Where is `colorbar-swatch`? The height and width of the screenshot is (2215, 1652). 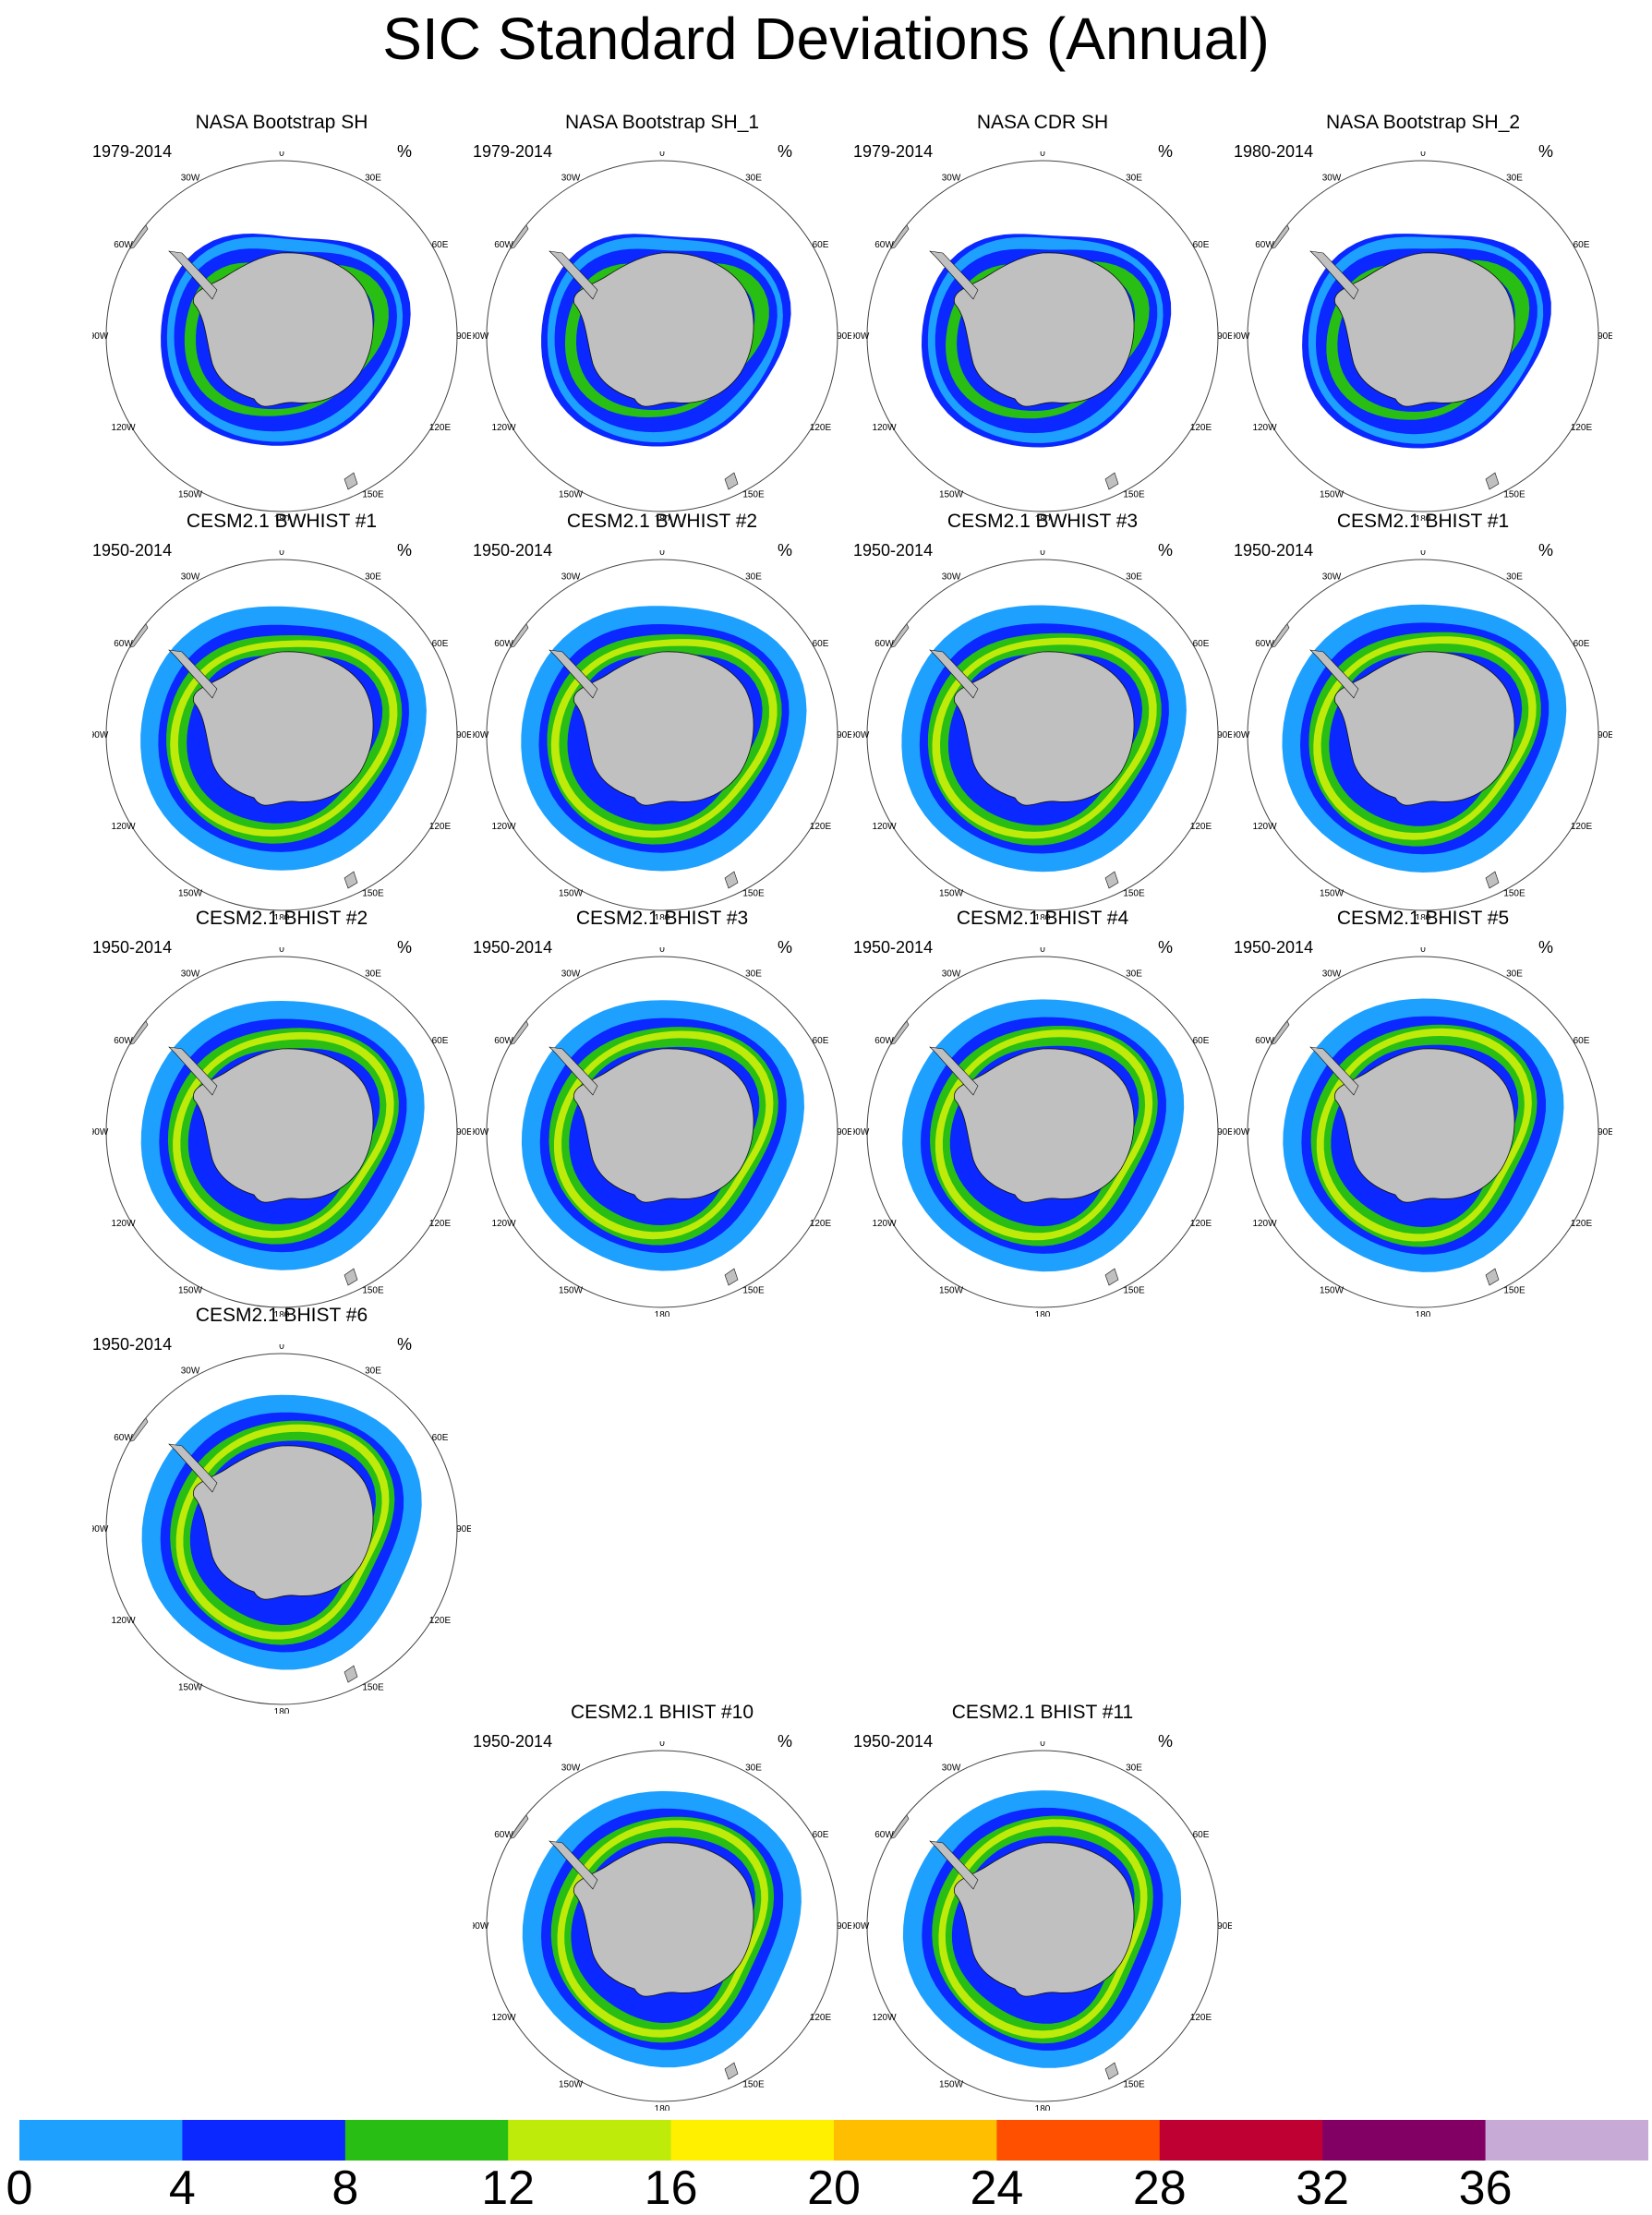
colorbar-swatch is located at coordinates (426, 2140).